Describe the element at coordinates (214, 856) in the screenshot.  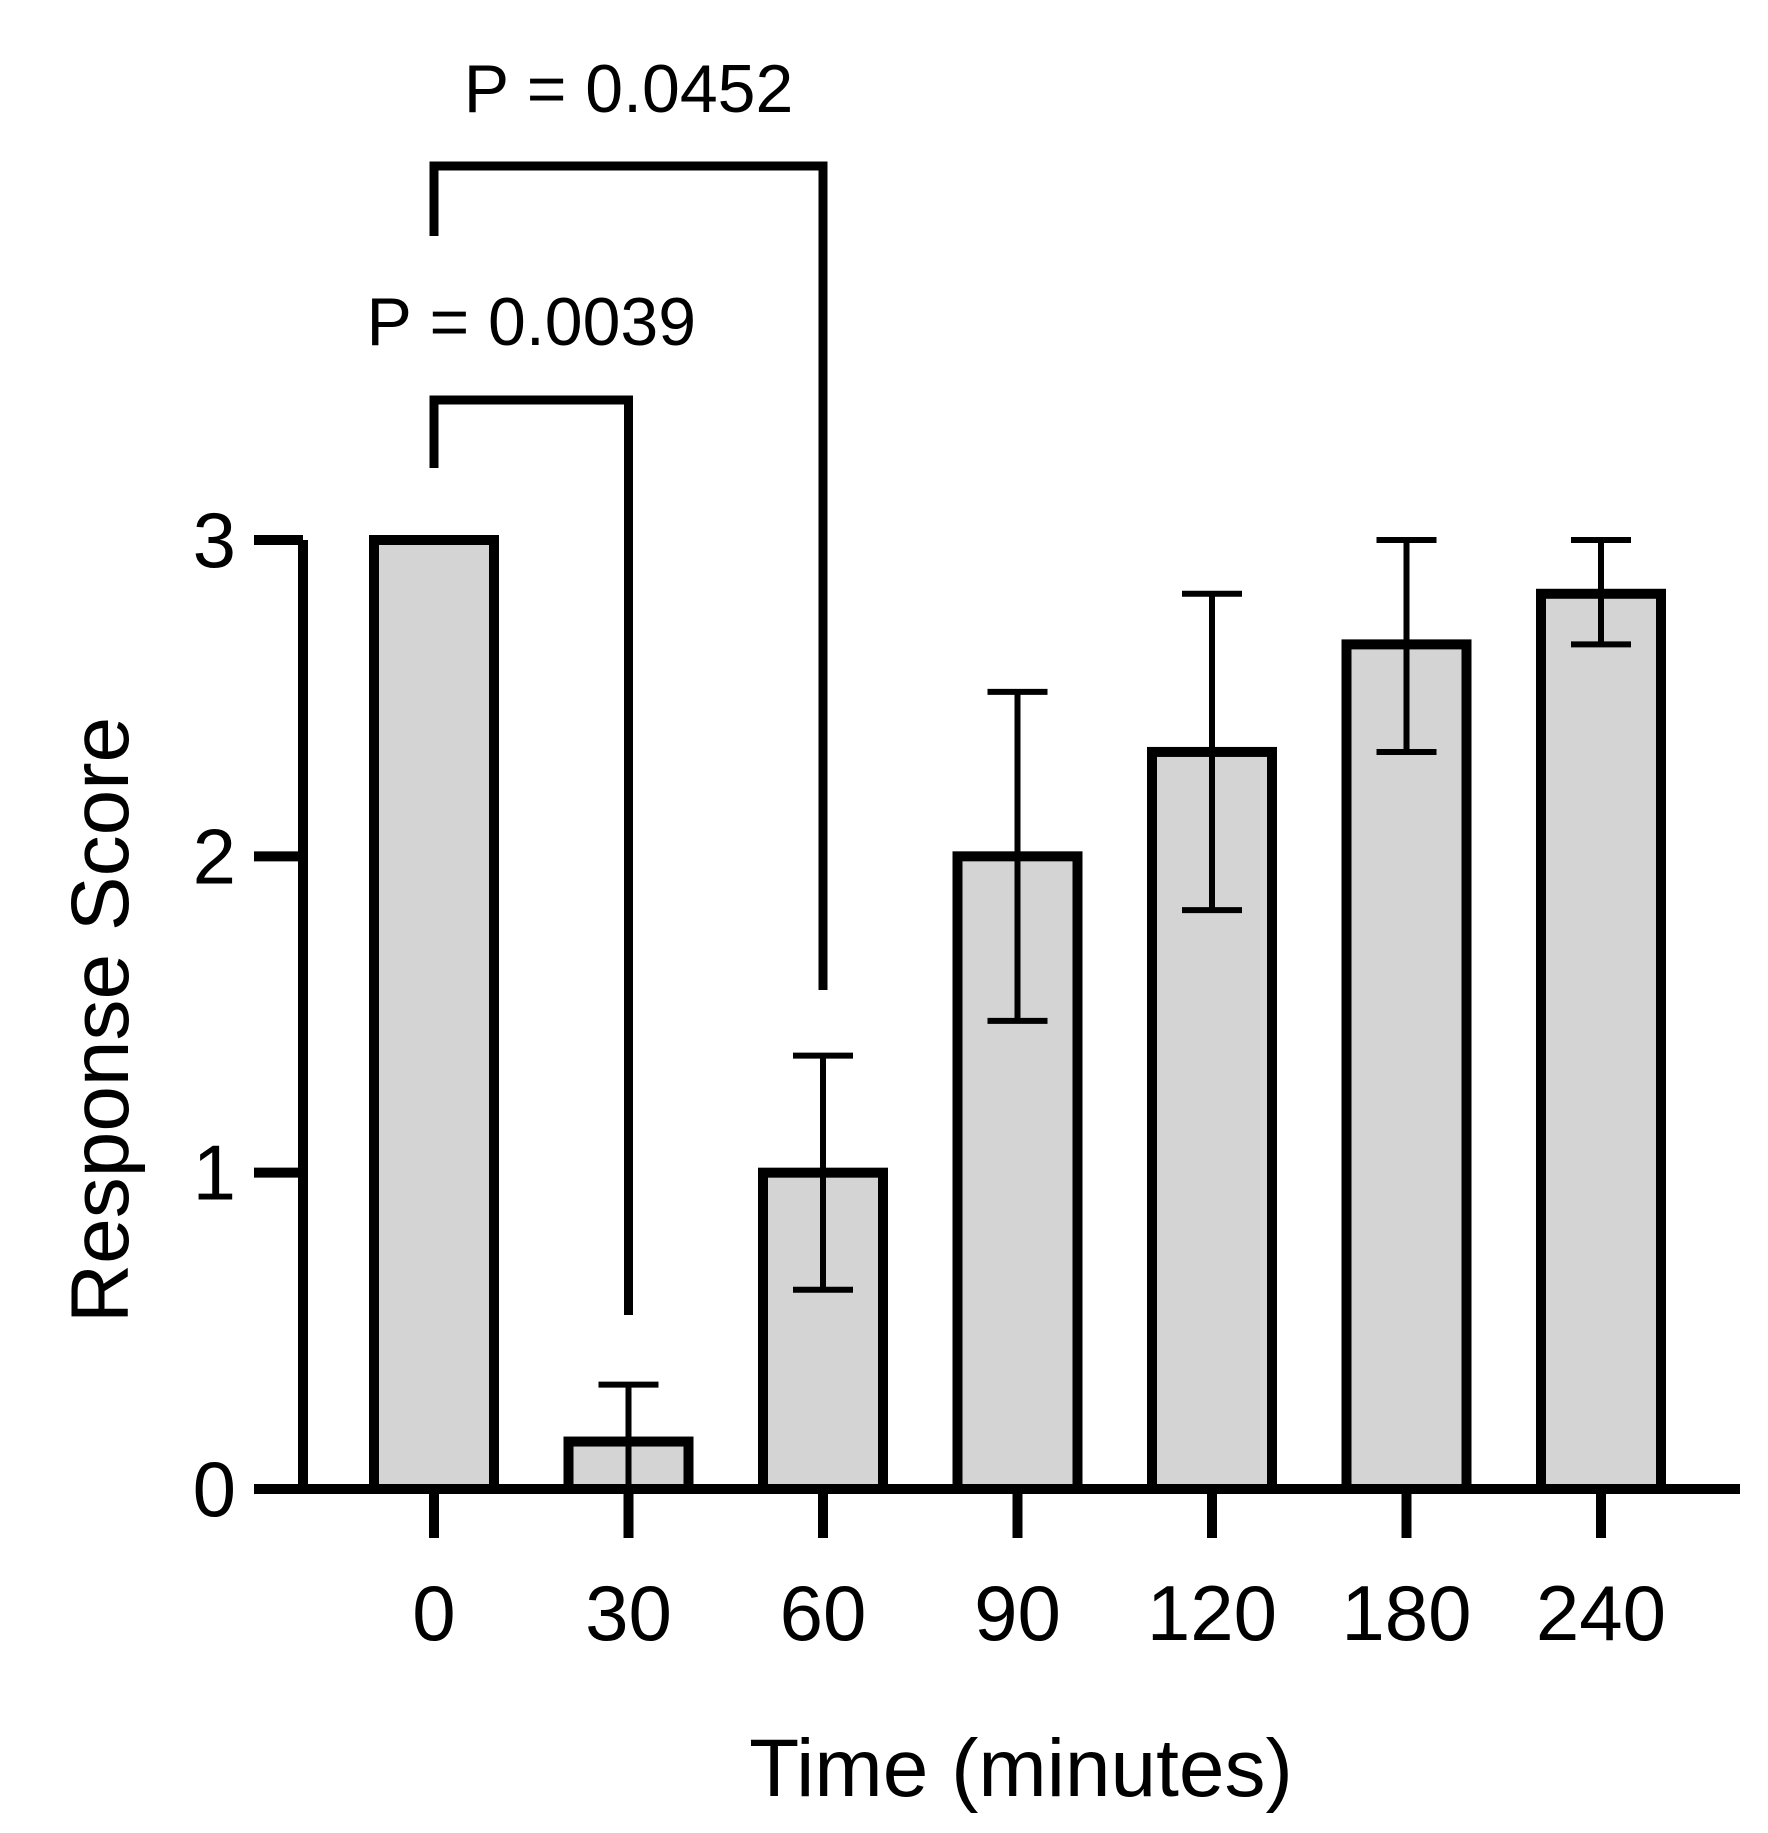
I see `y-tick-label: 2` at that location.